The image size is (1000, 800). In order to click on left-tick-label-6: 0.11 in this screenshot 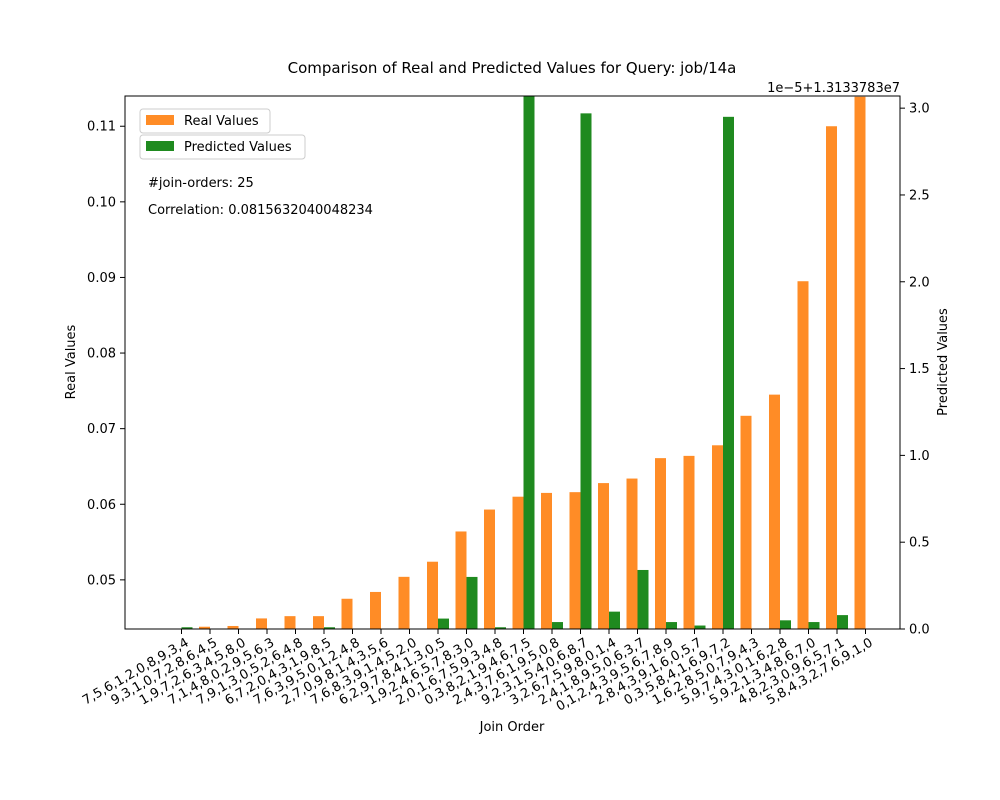, I will do `click(101, 127)`.